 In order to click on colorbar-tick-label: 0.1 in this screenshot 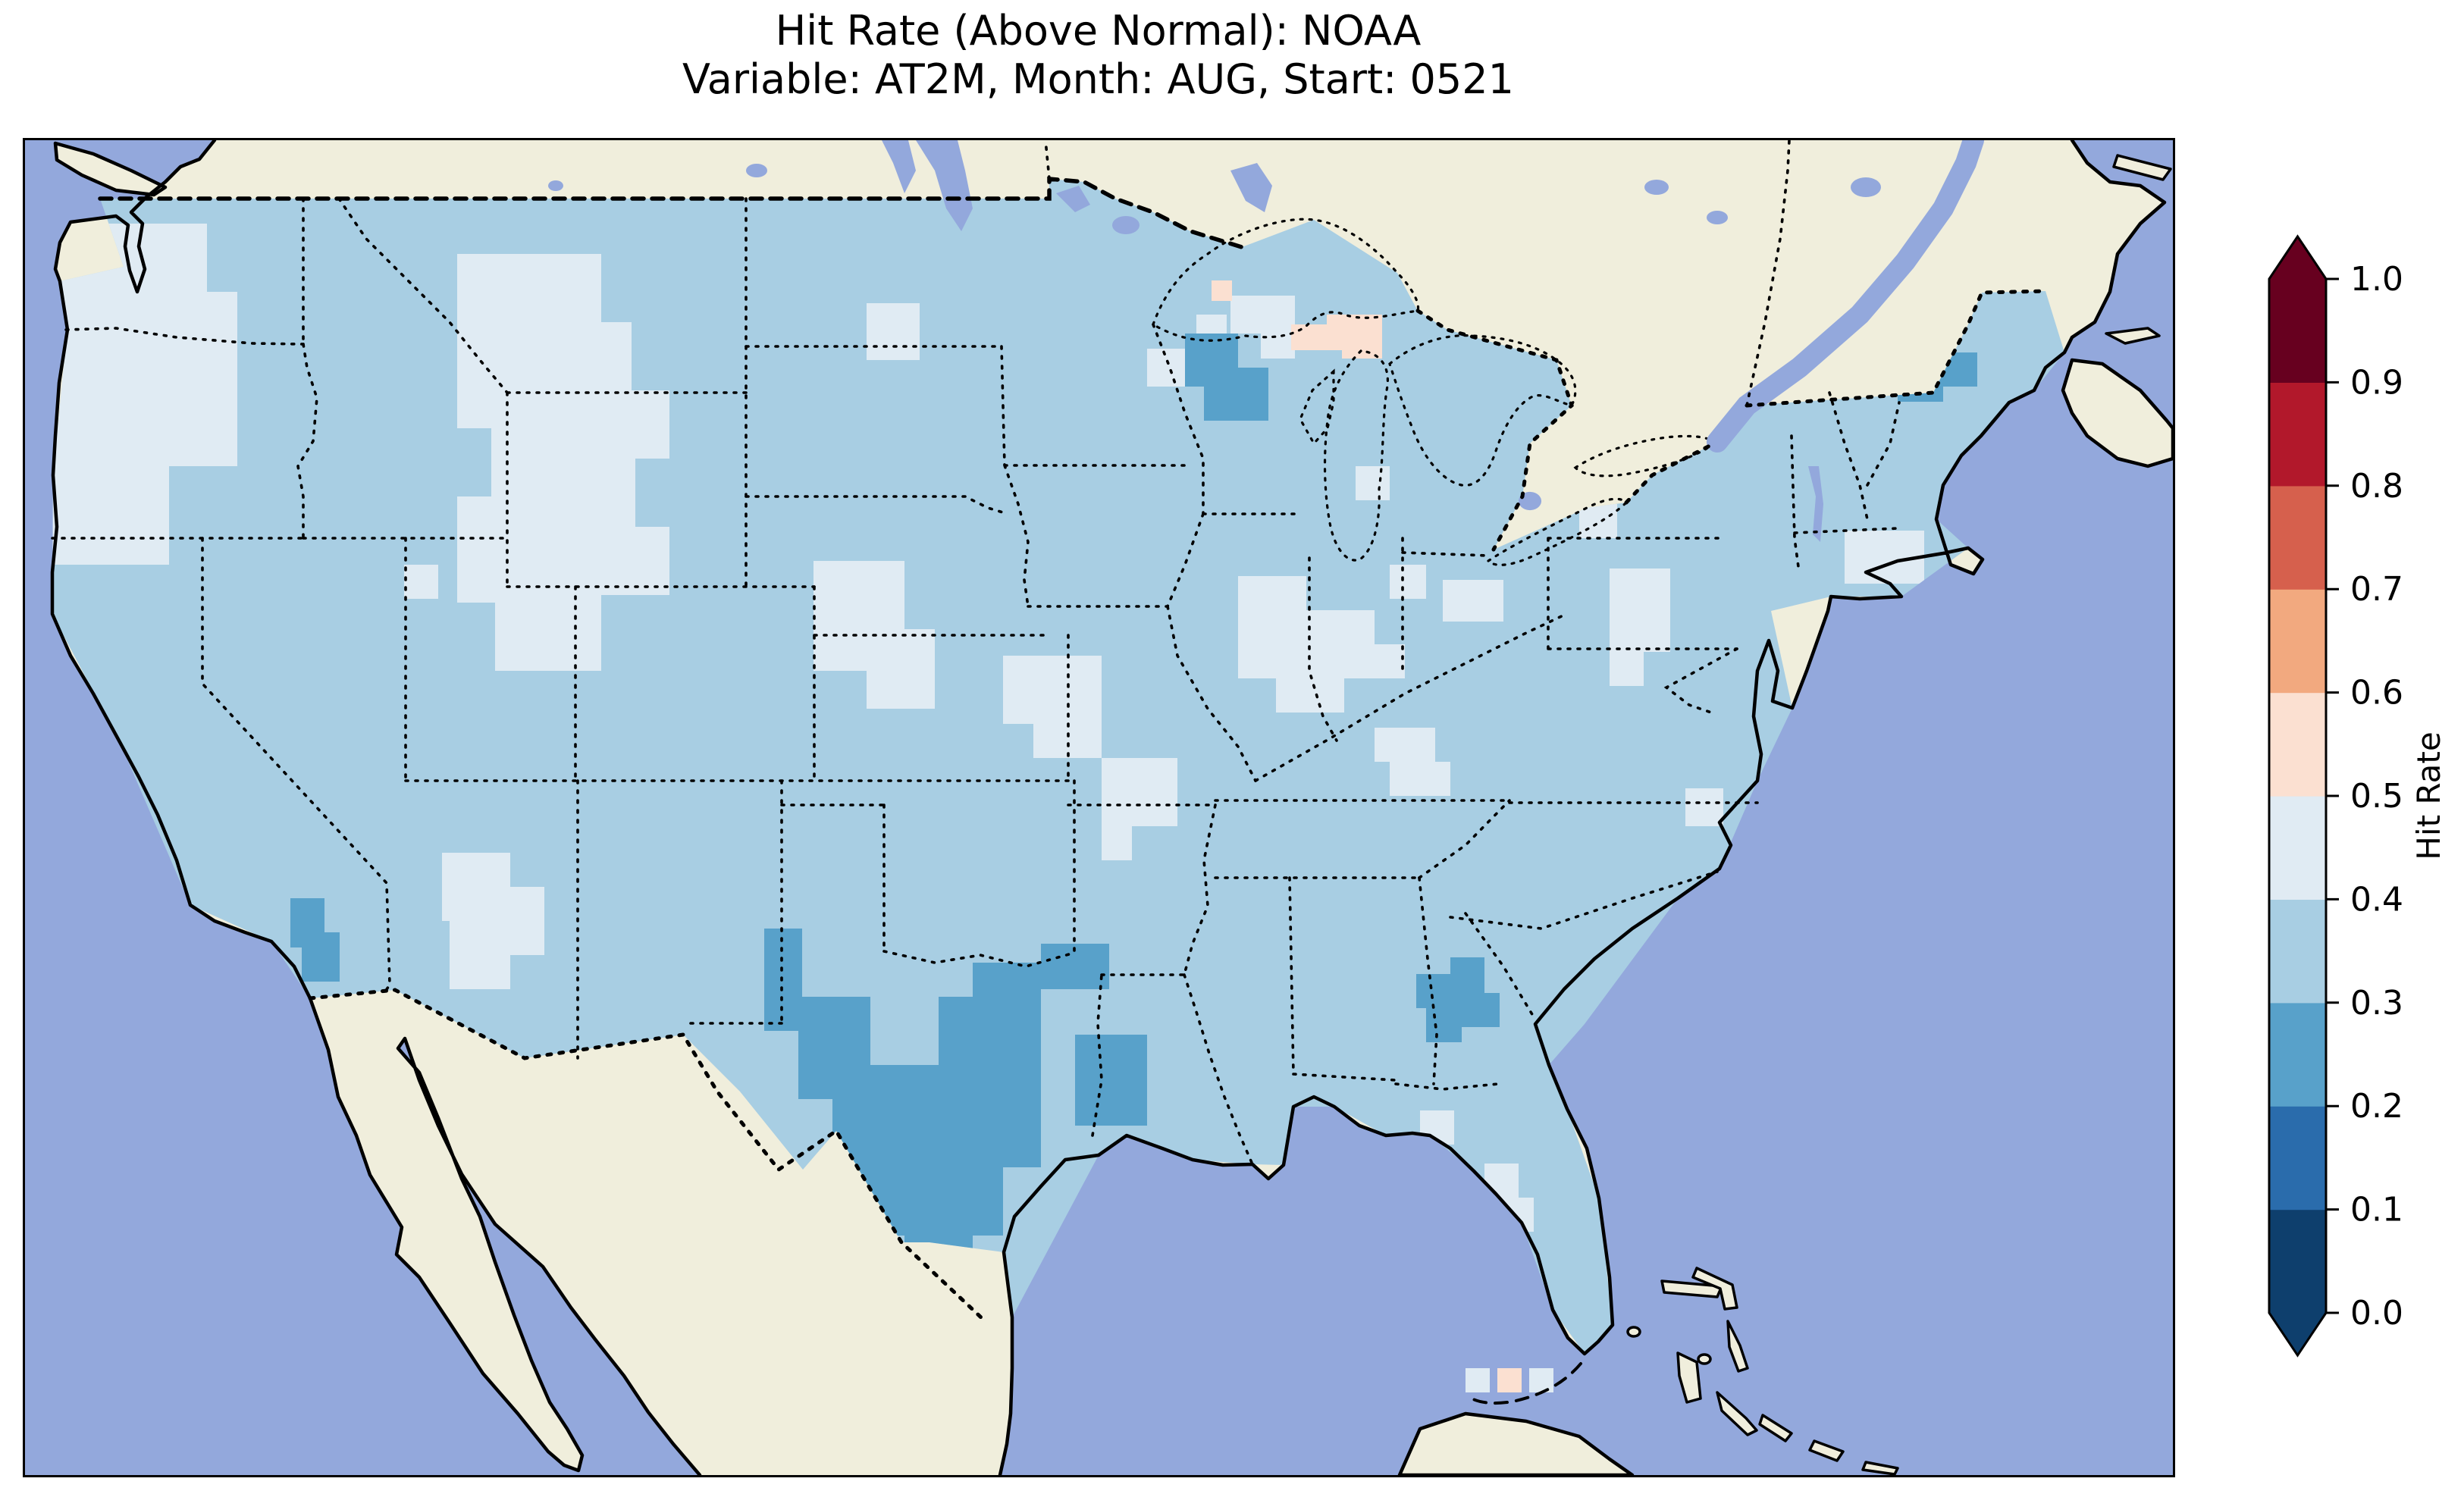, I will do `click(2377, 1210)`.